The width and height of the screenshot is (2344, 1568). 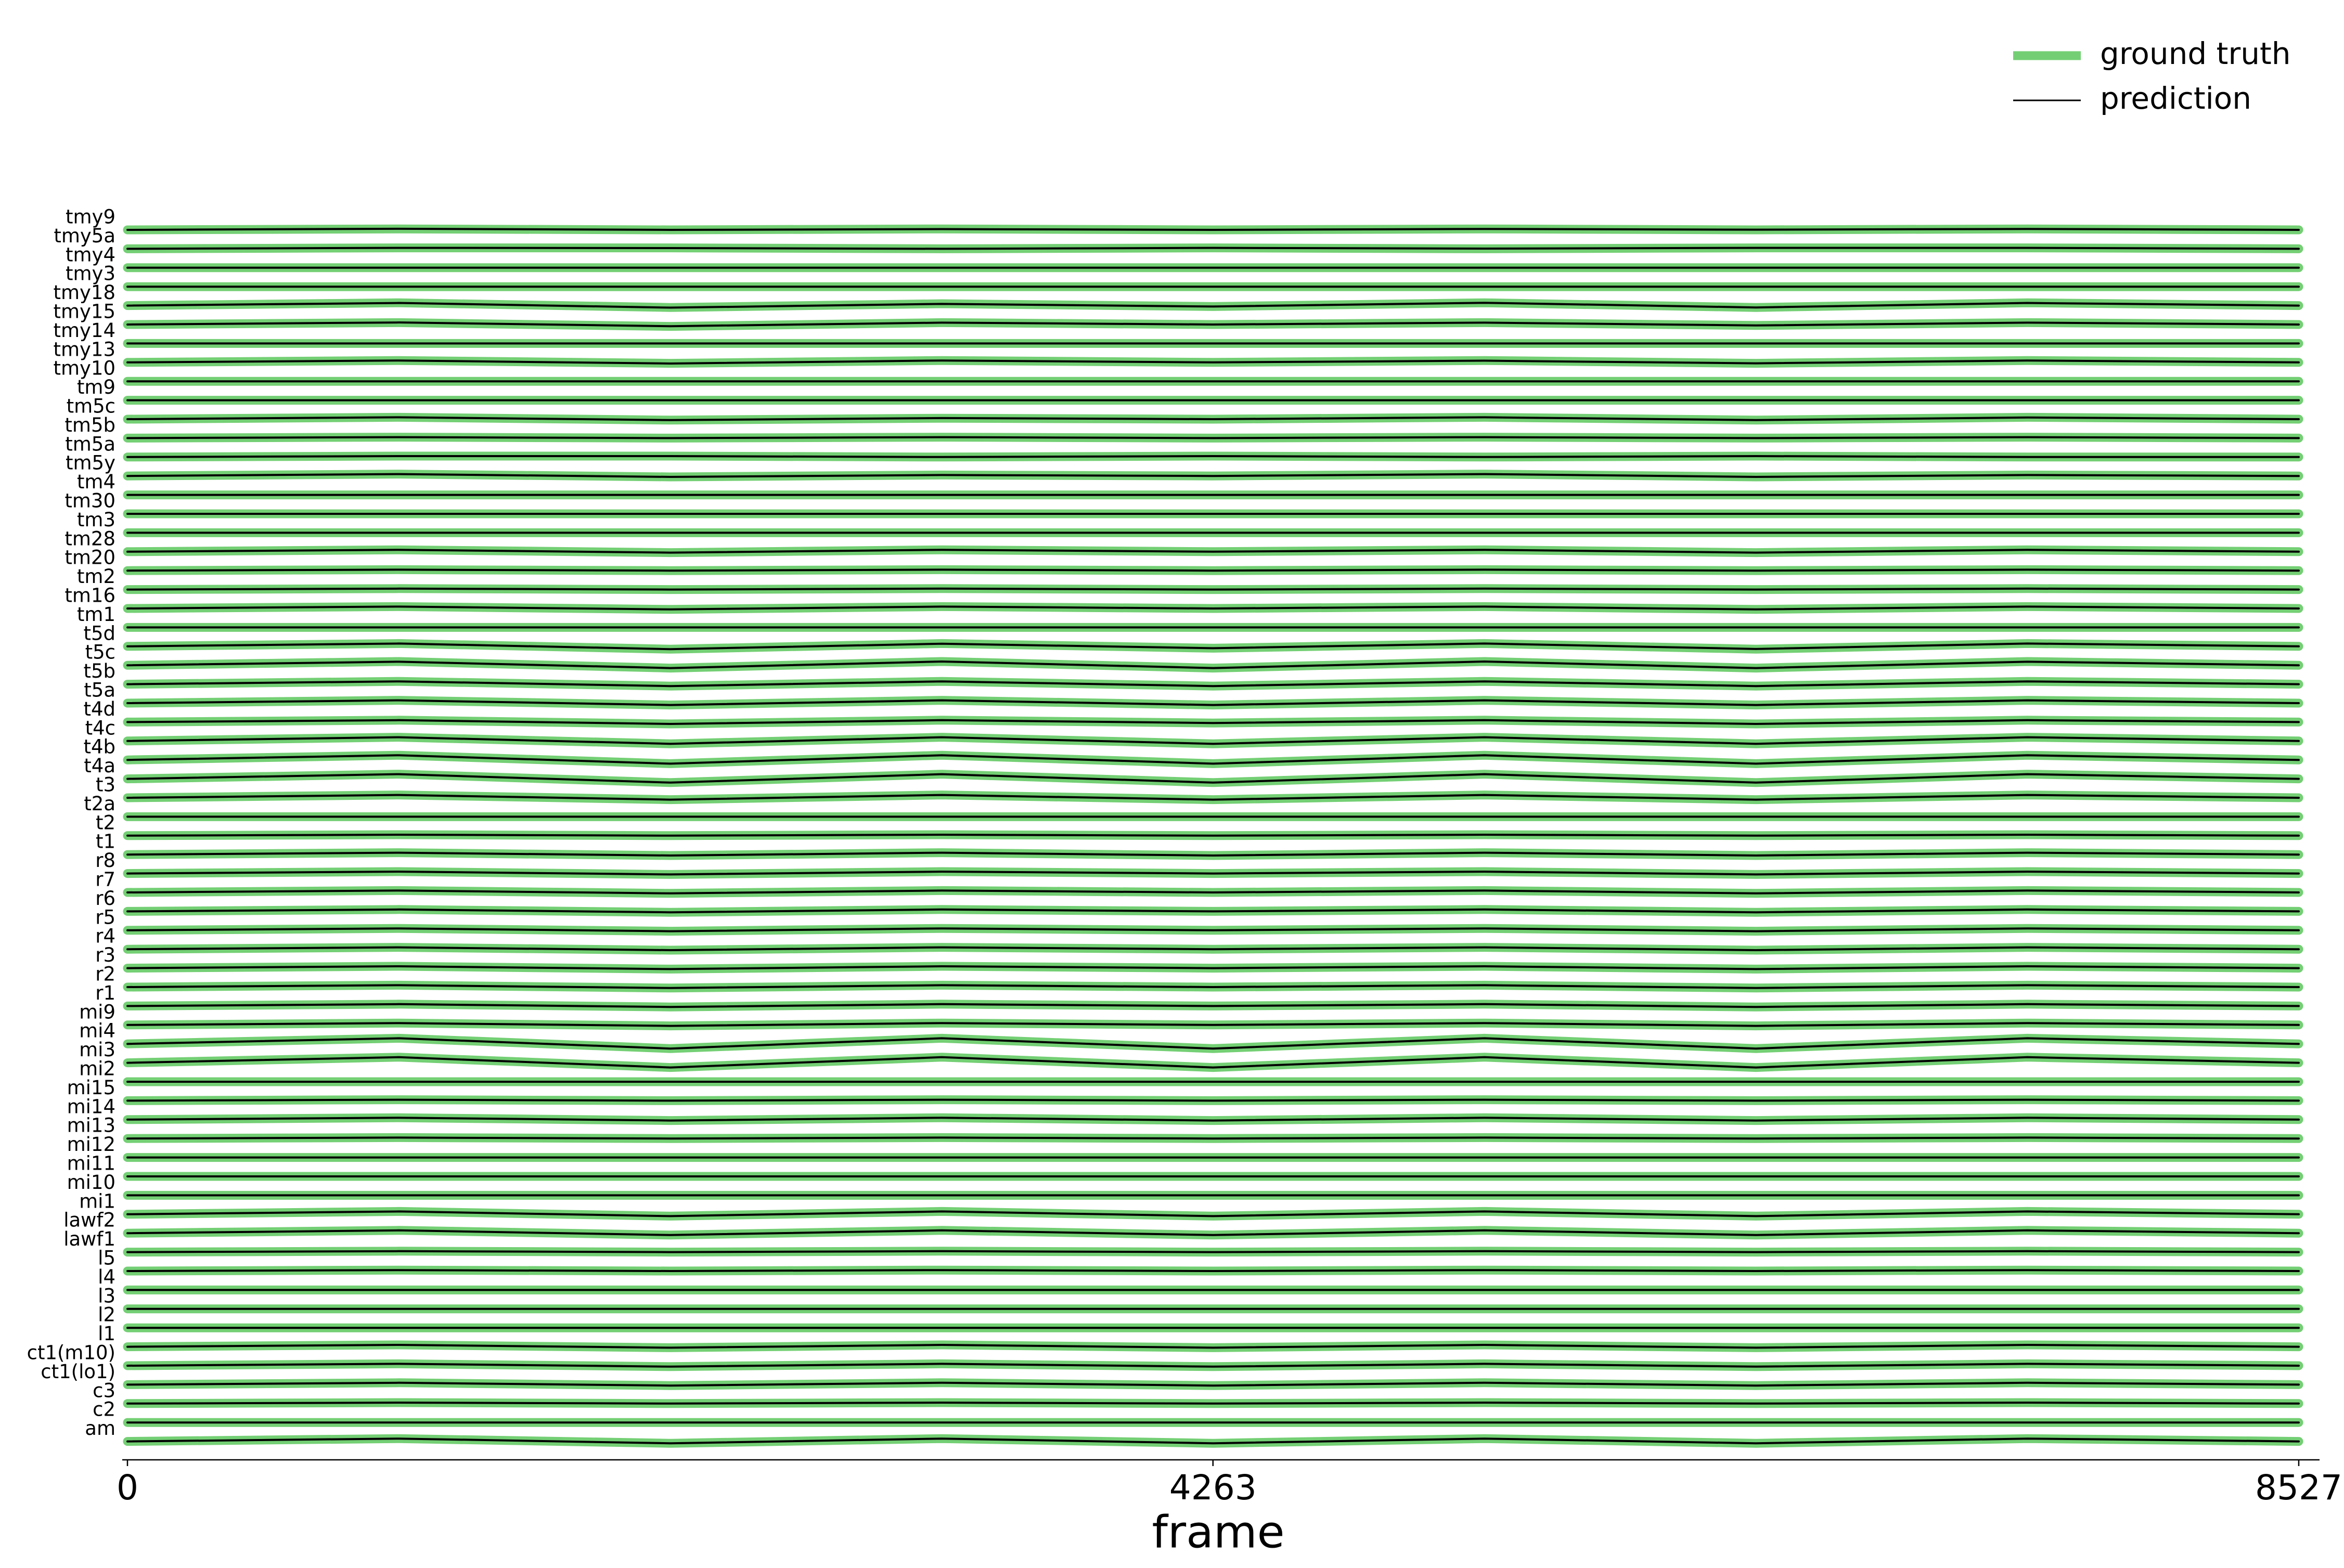 I want to click on row-label: r6, so click(x=105, y=898).